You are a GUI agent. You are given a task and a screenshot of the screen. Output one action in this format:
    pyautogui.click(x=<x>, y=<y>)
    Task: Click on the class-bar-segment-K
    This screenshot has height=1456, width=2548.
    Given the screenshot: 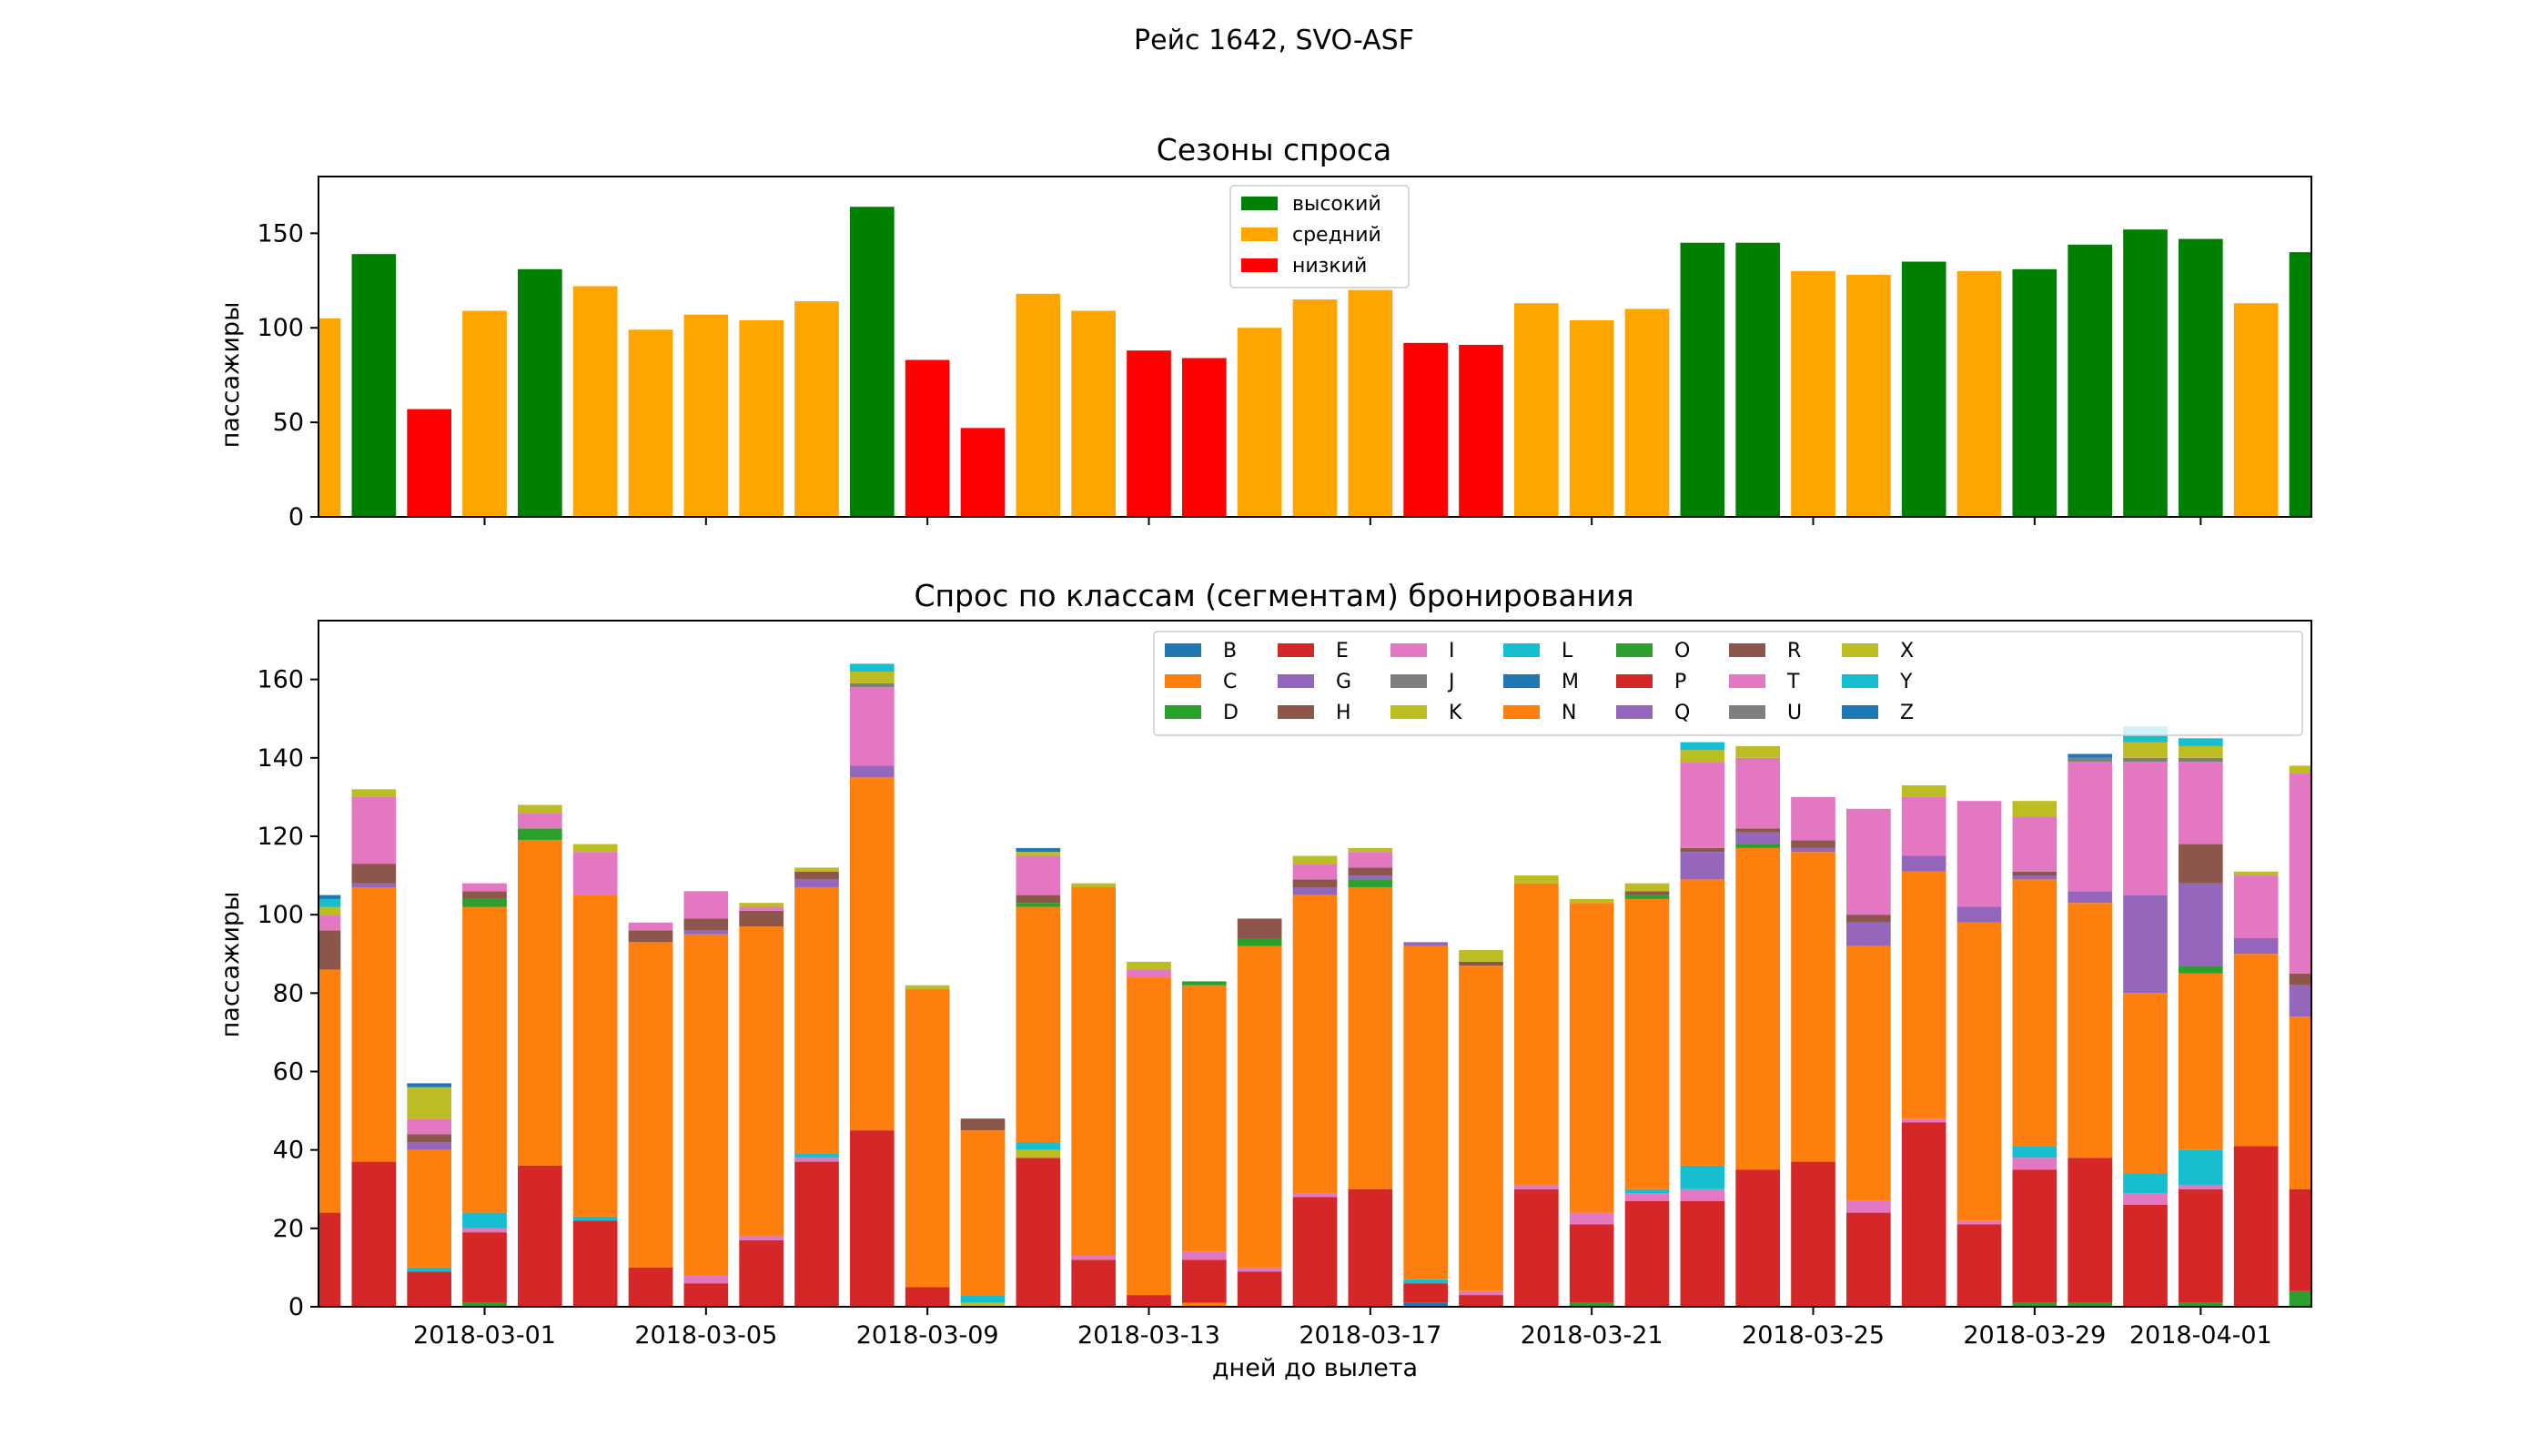 What is the action you would take?
    pyautogui.click(x=983, y=1305)
    